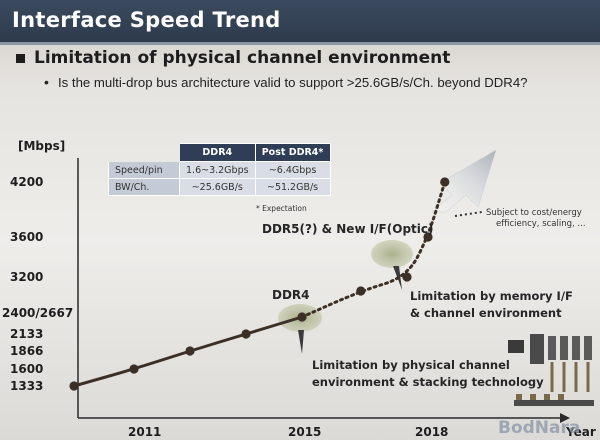  I want to click on table-header-cell: DDR4, so click(217, 152).